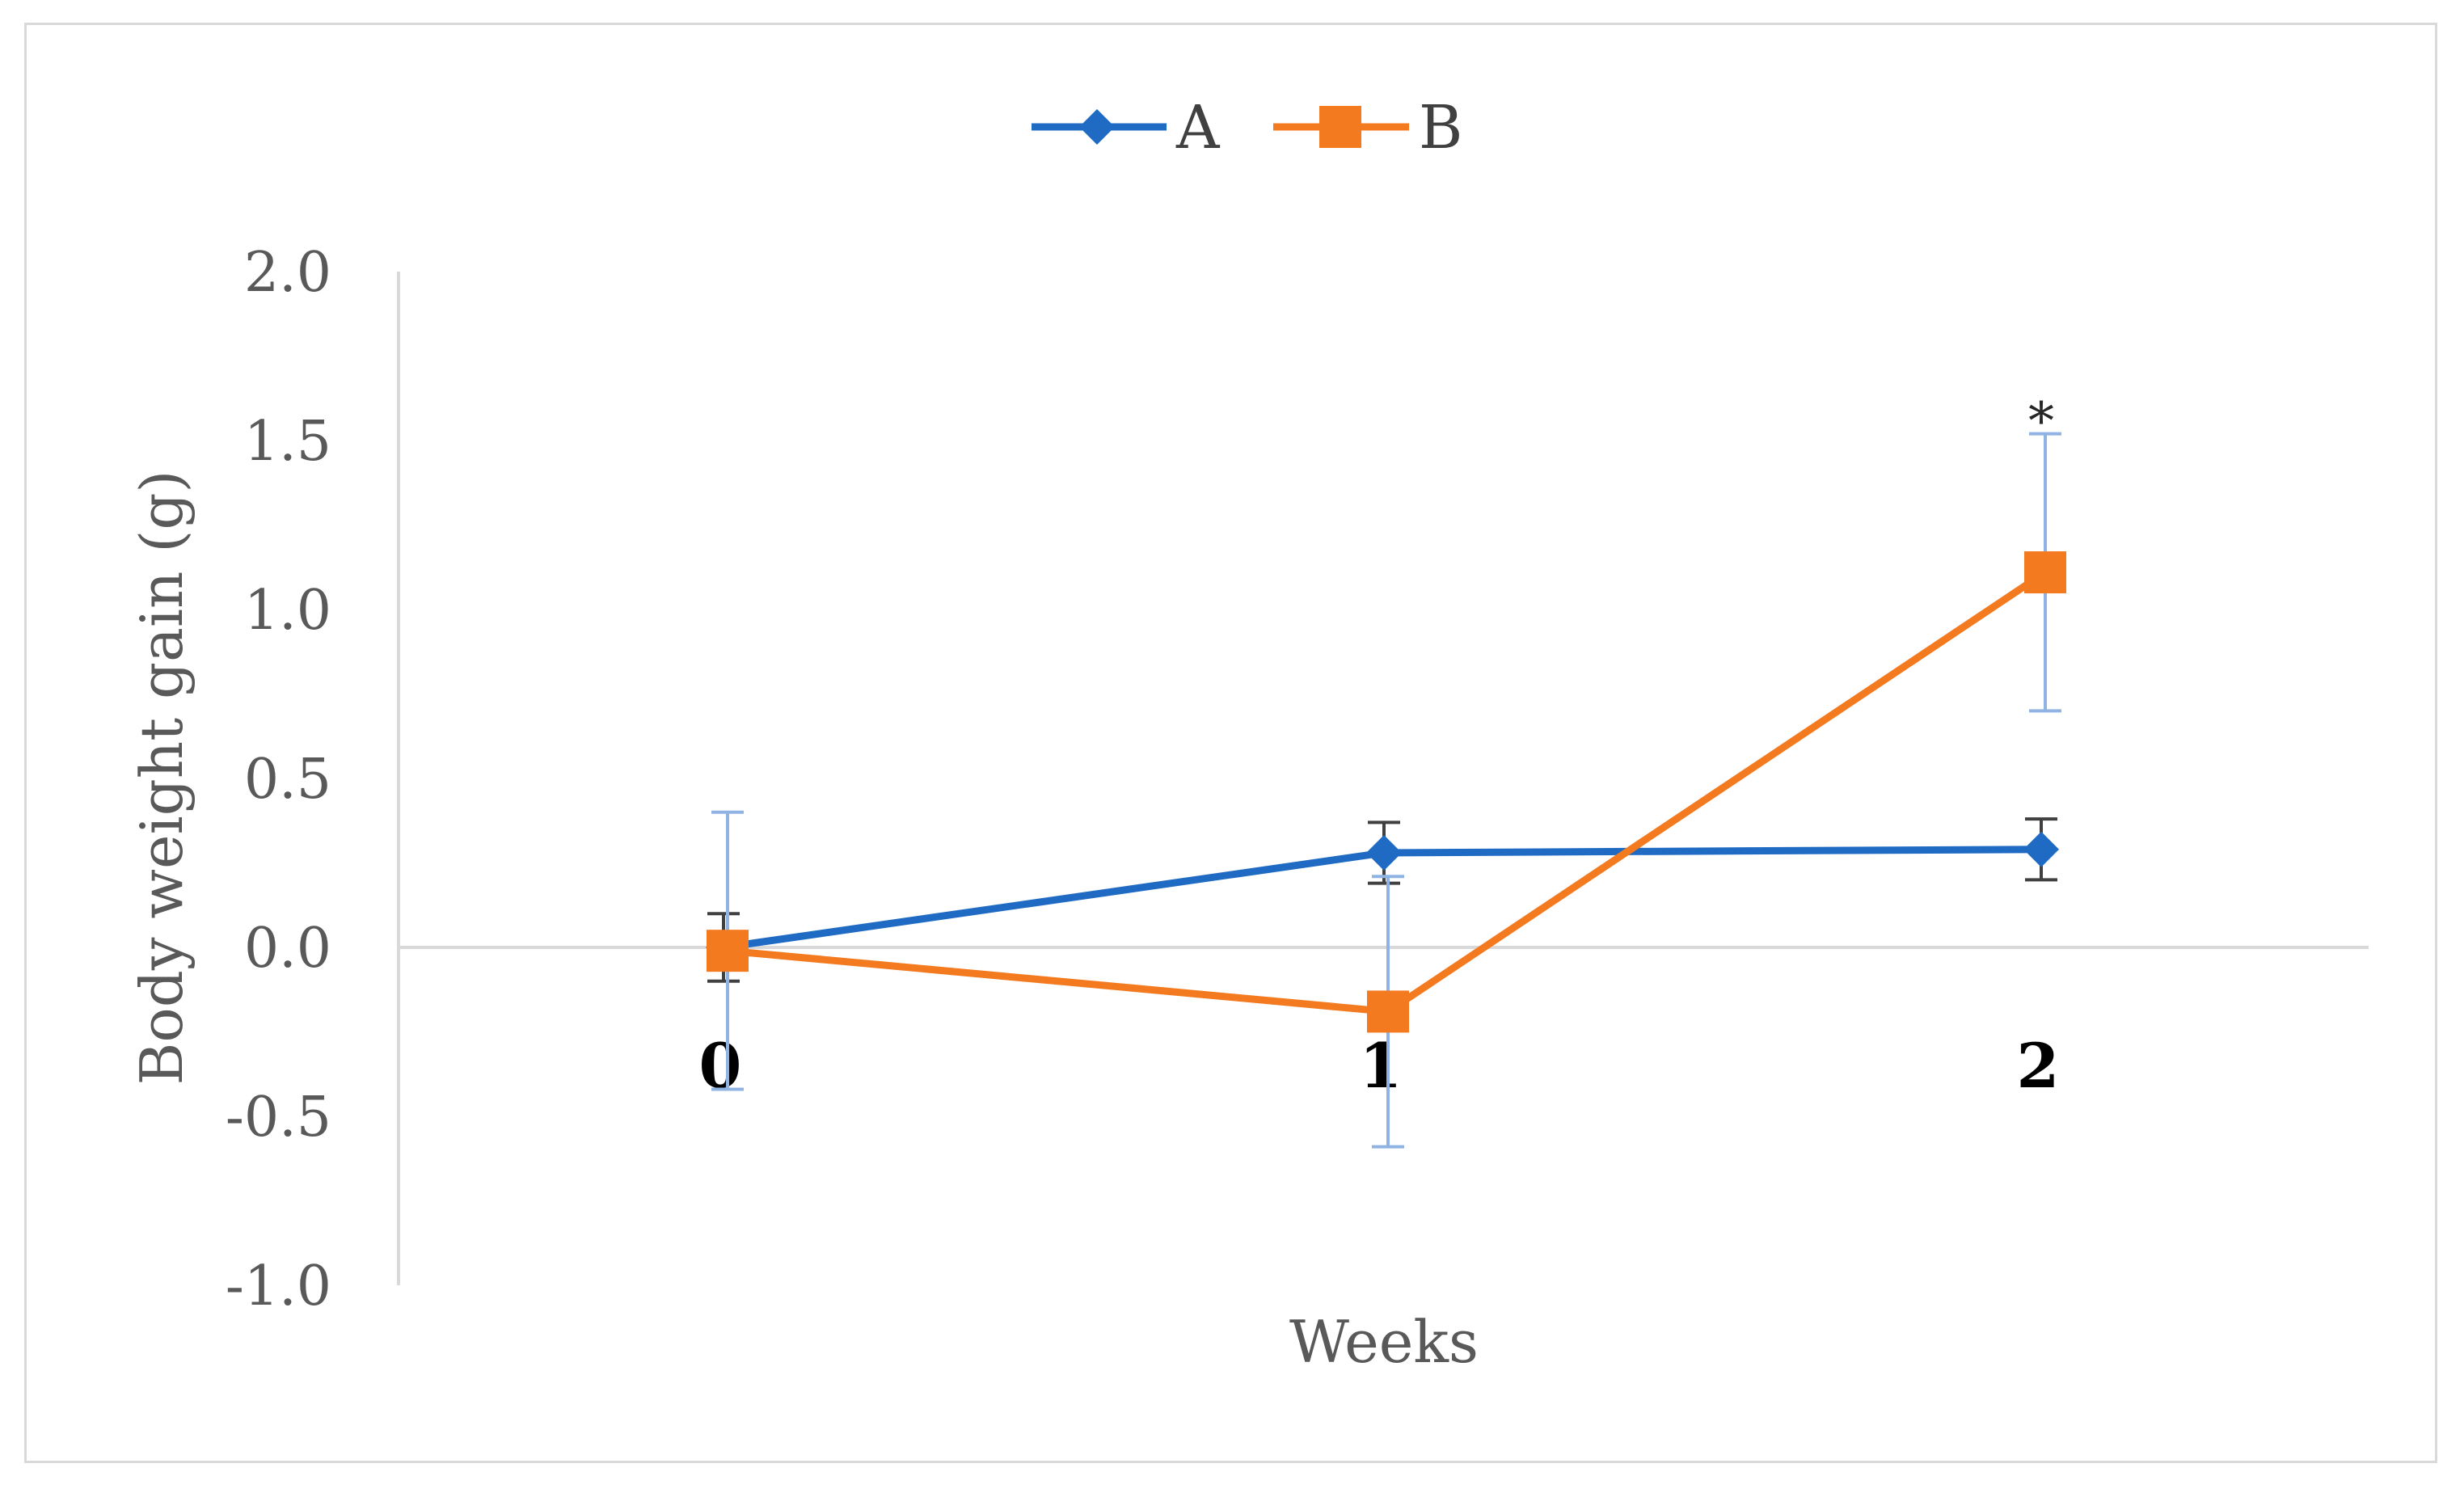  I want to click on legend-label: B, so click(1441, 127).